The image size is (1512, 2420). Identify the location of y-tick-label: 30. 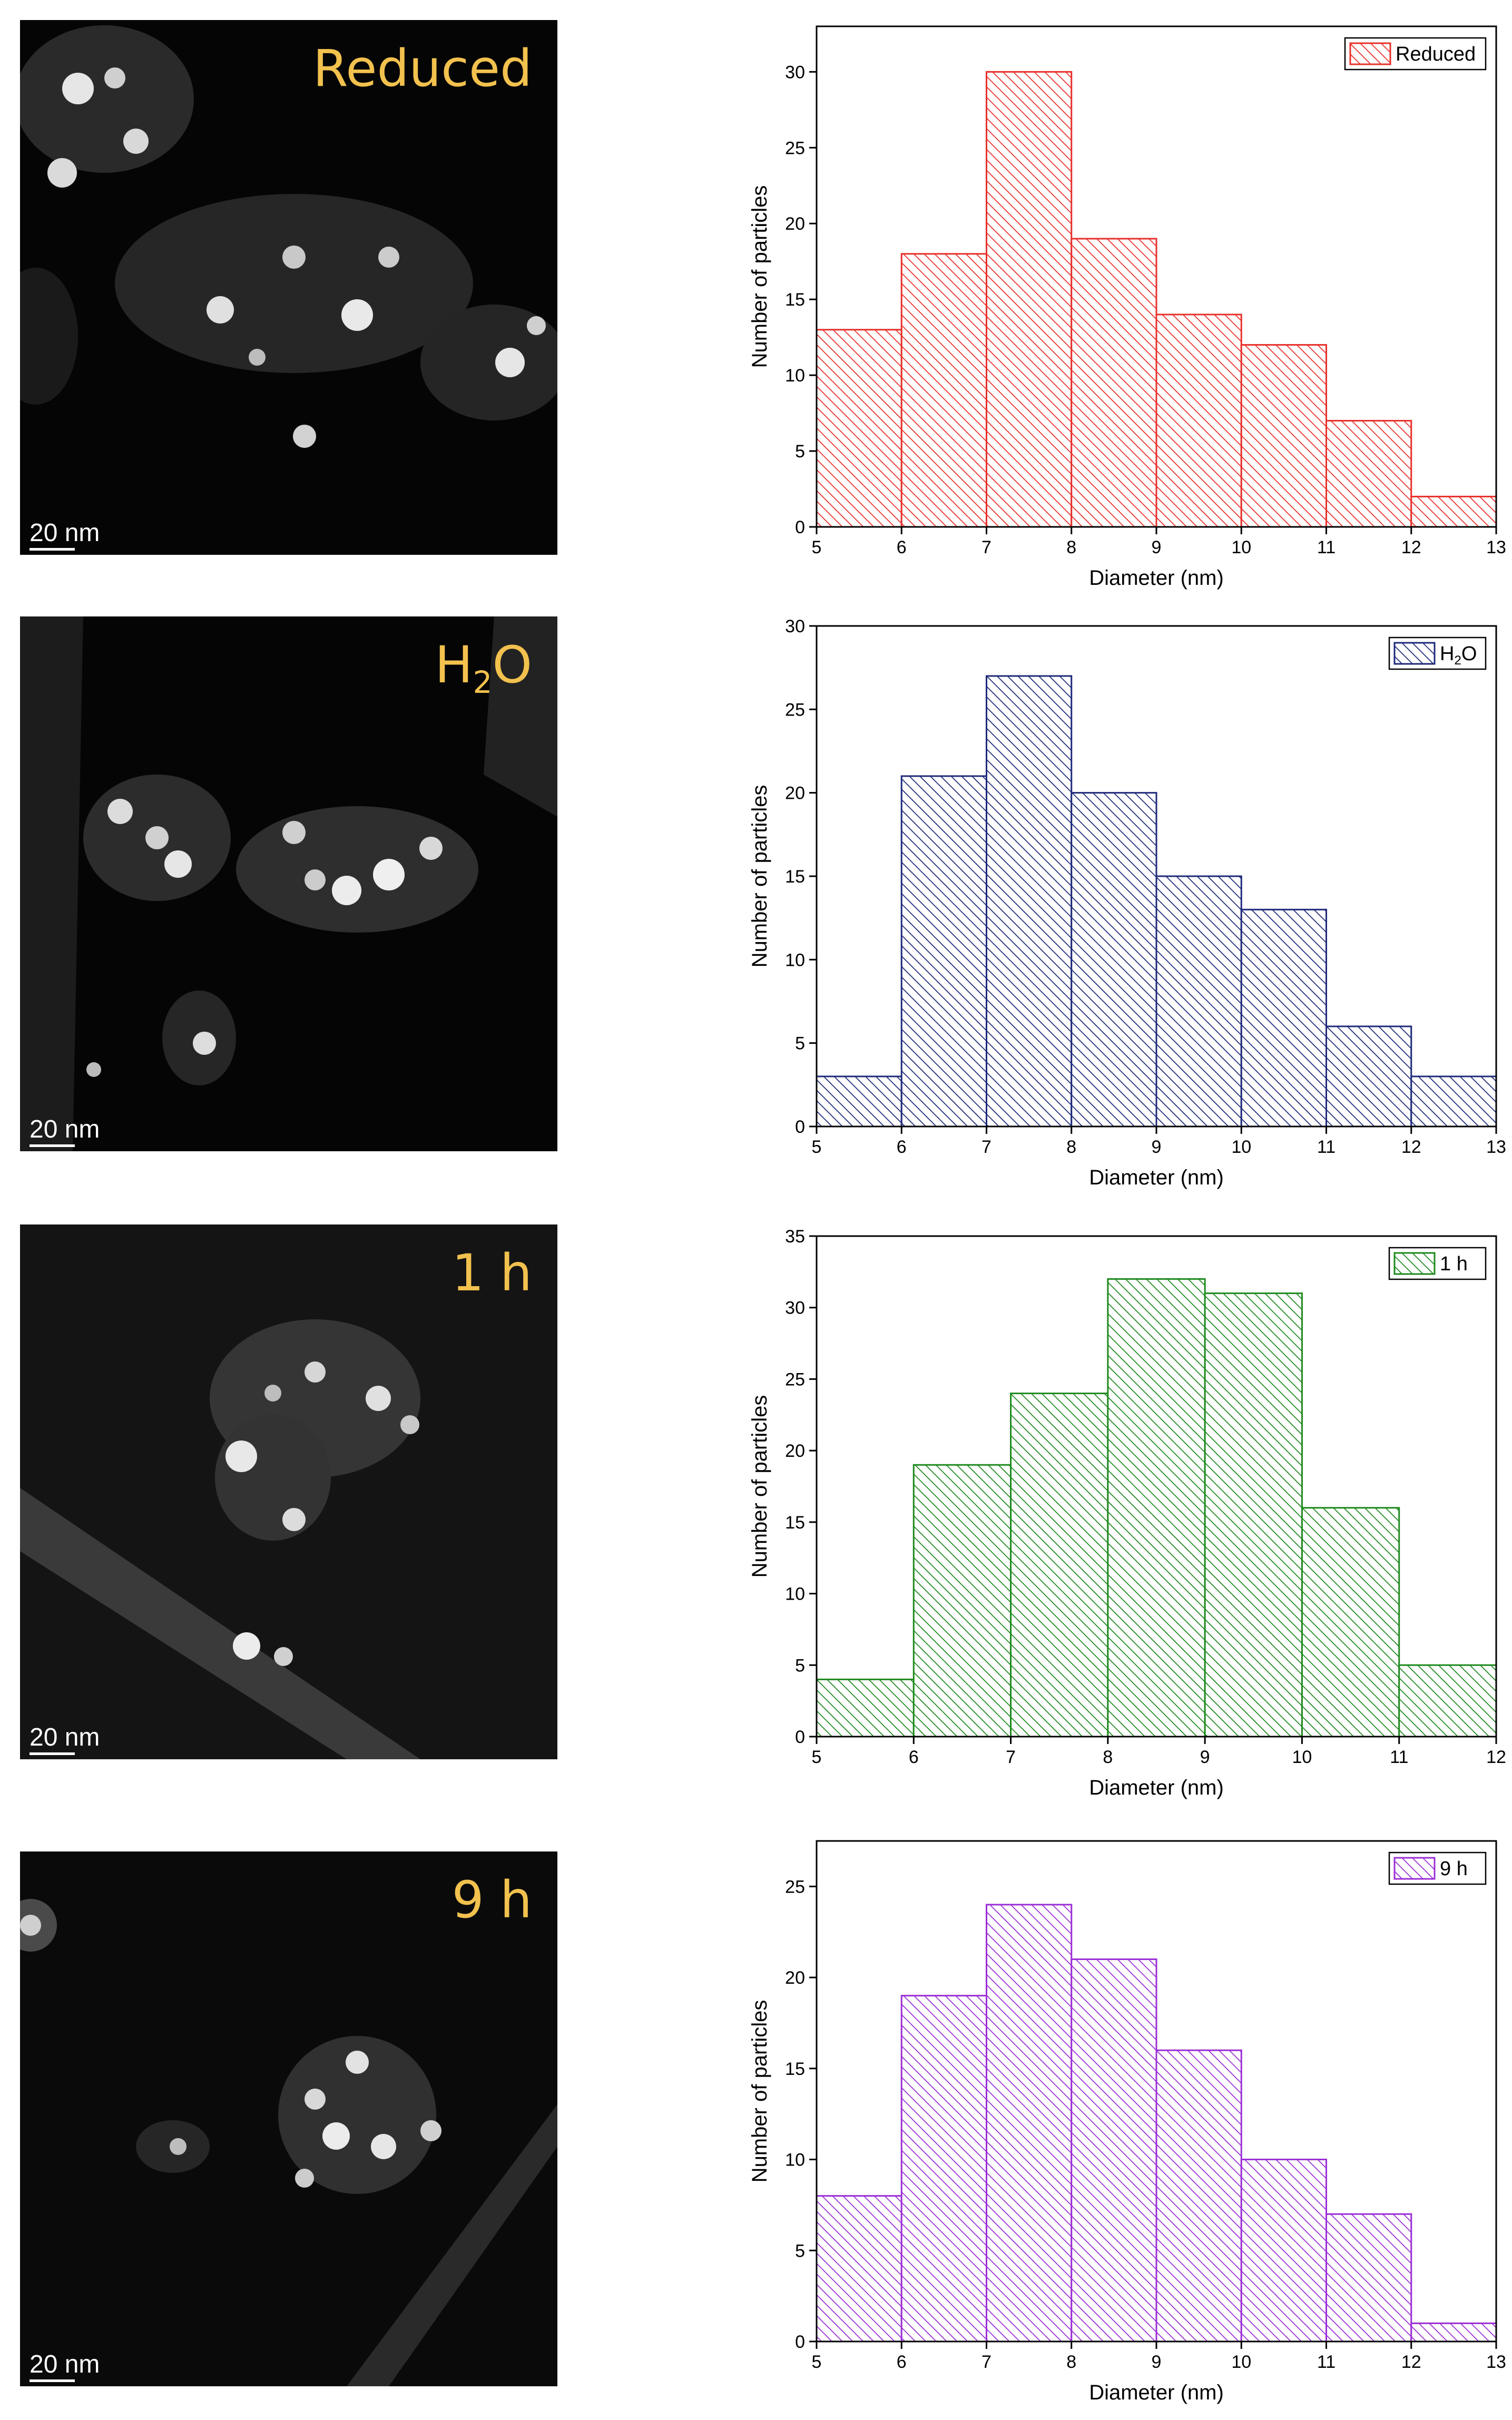
(795, 72).